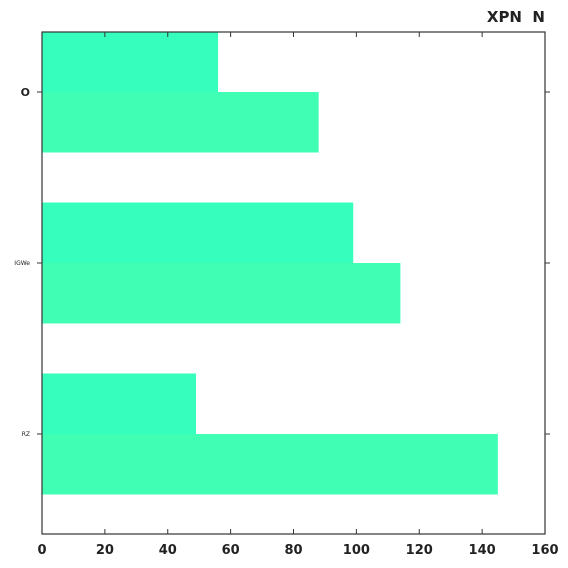 Image resolution: width=568 pixels, height=568 pixels. Describe the element at coordinates (419, 550) in the screenshot. I see `x-tick-label: 120` at that location.